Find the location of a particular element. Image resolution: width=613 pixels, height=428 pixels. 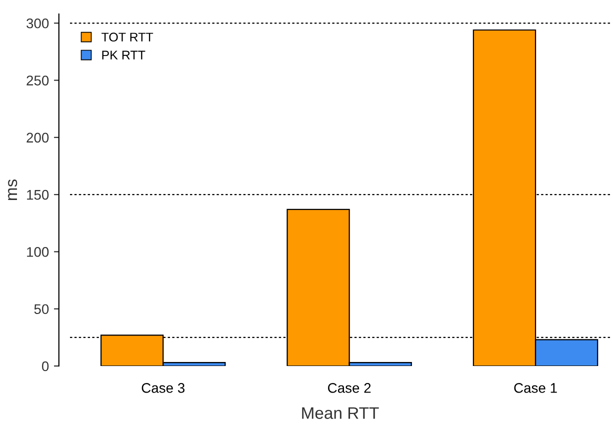

y-axis-title: ms is located at coordinates (13, 189).